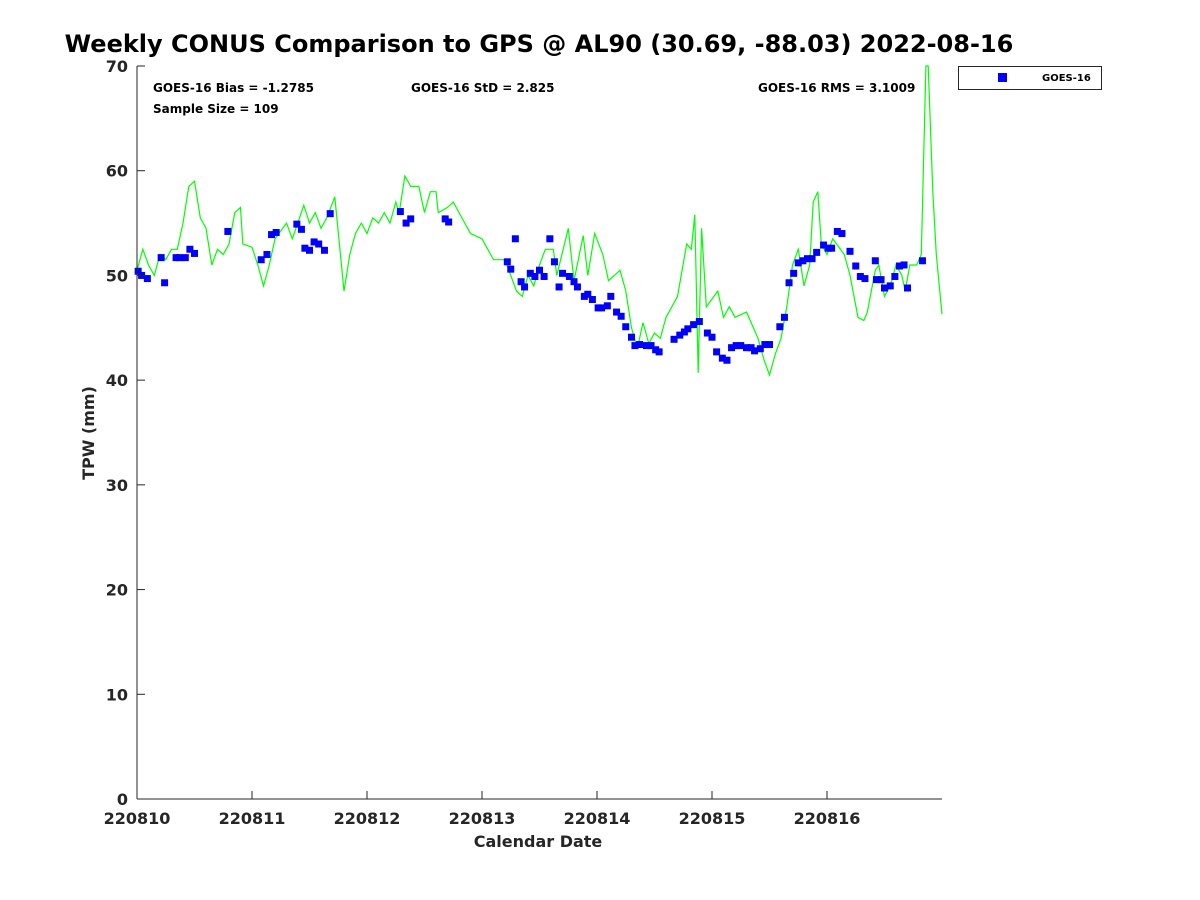 This screenshot has height=900, width=1200. What do you see at coordinates (233, 88) in the screenshot?
I see `bias-label: GOES-16 Bias = -1.2785` at bounding box center [233, 88].